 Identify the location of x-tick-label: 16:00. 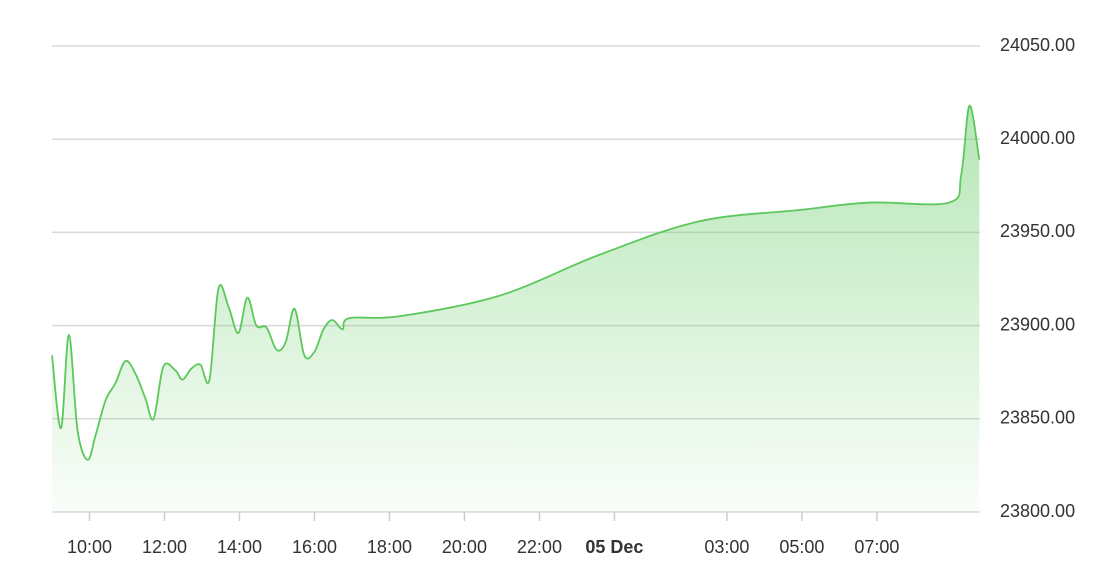
(314, 547).